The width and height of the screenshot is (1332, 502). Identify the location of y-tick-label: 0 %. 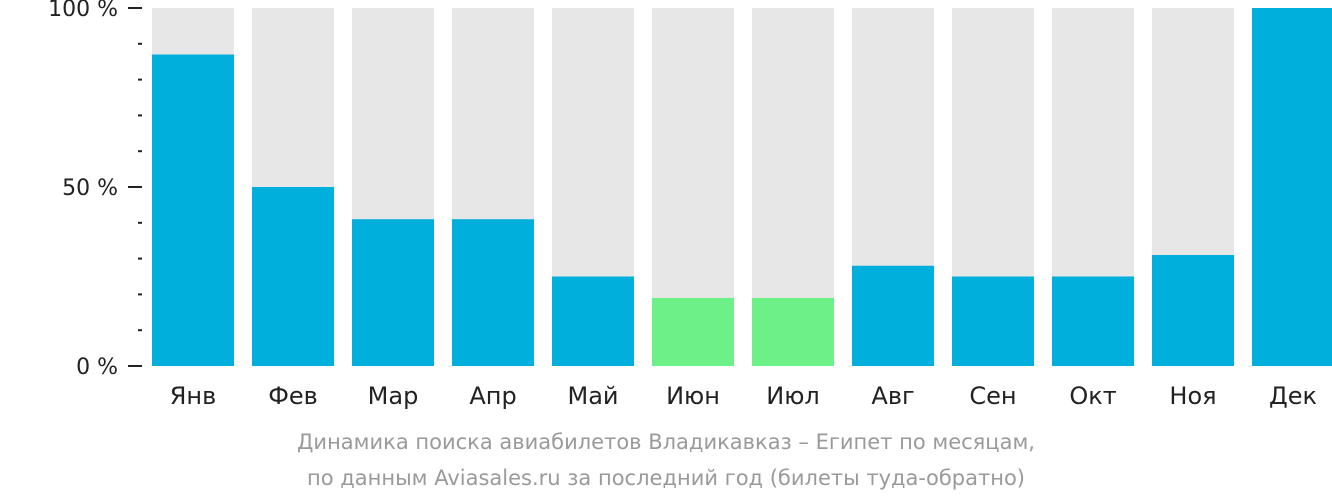
(97, 367).